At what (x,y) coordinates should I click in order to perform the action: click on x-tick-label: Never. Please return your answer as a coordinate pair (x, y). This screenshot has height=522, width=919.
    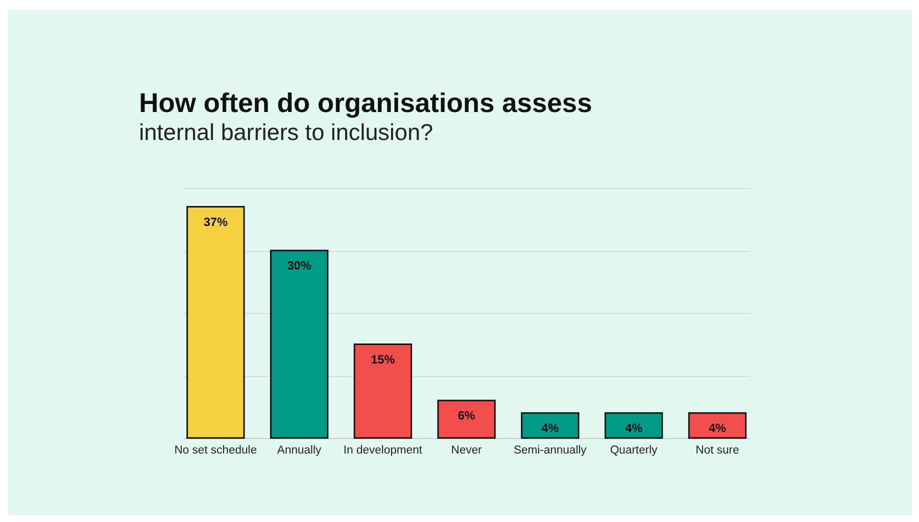
    Looking at the image, I should click on (466, 450).